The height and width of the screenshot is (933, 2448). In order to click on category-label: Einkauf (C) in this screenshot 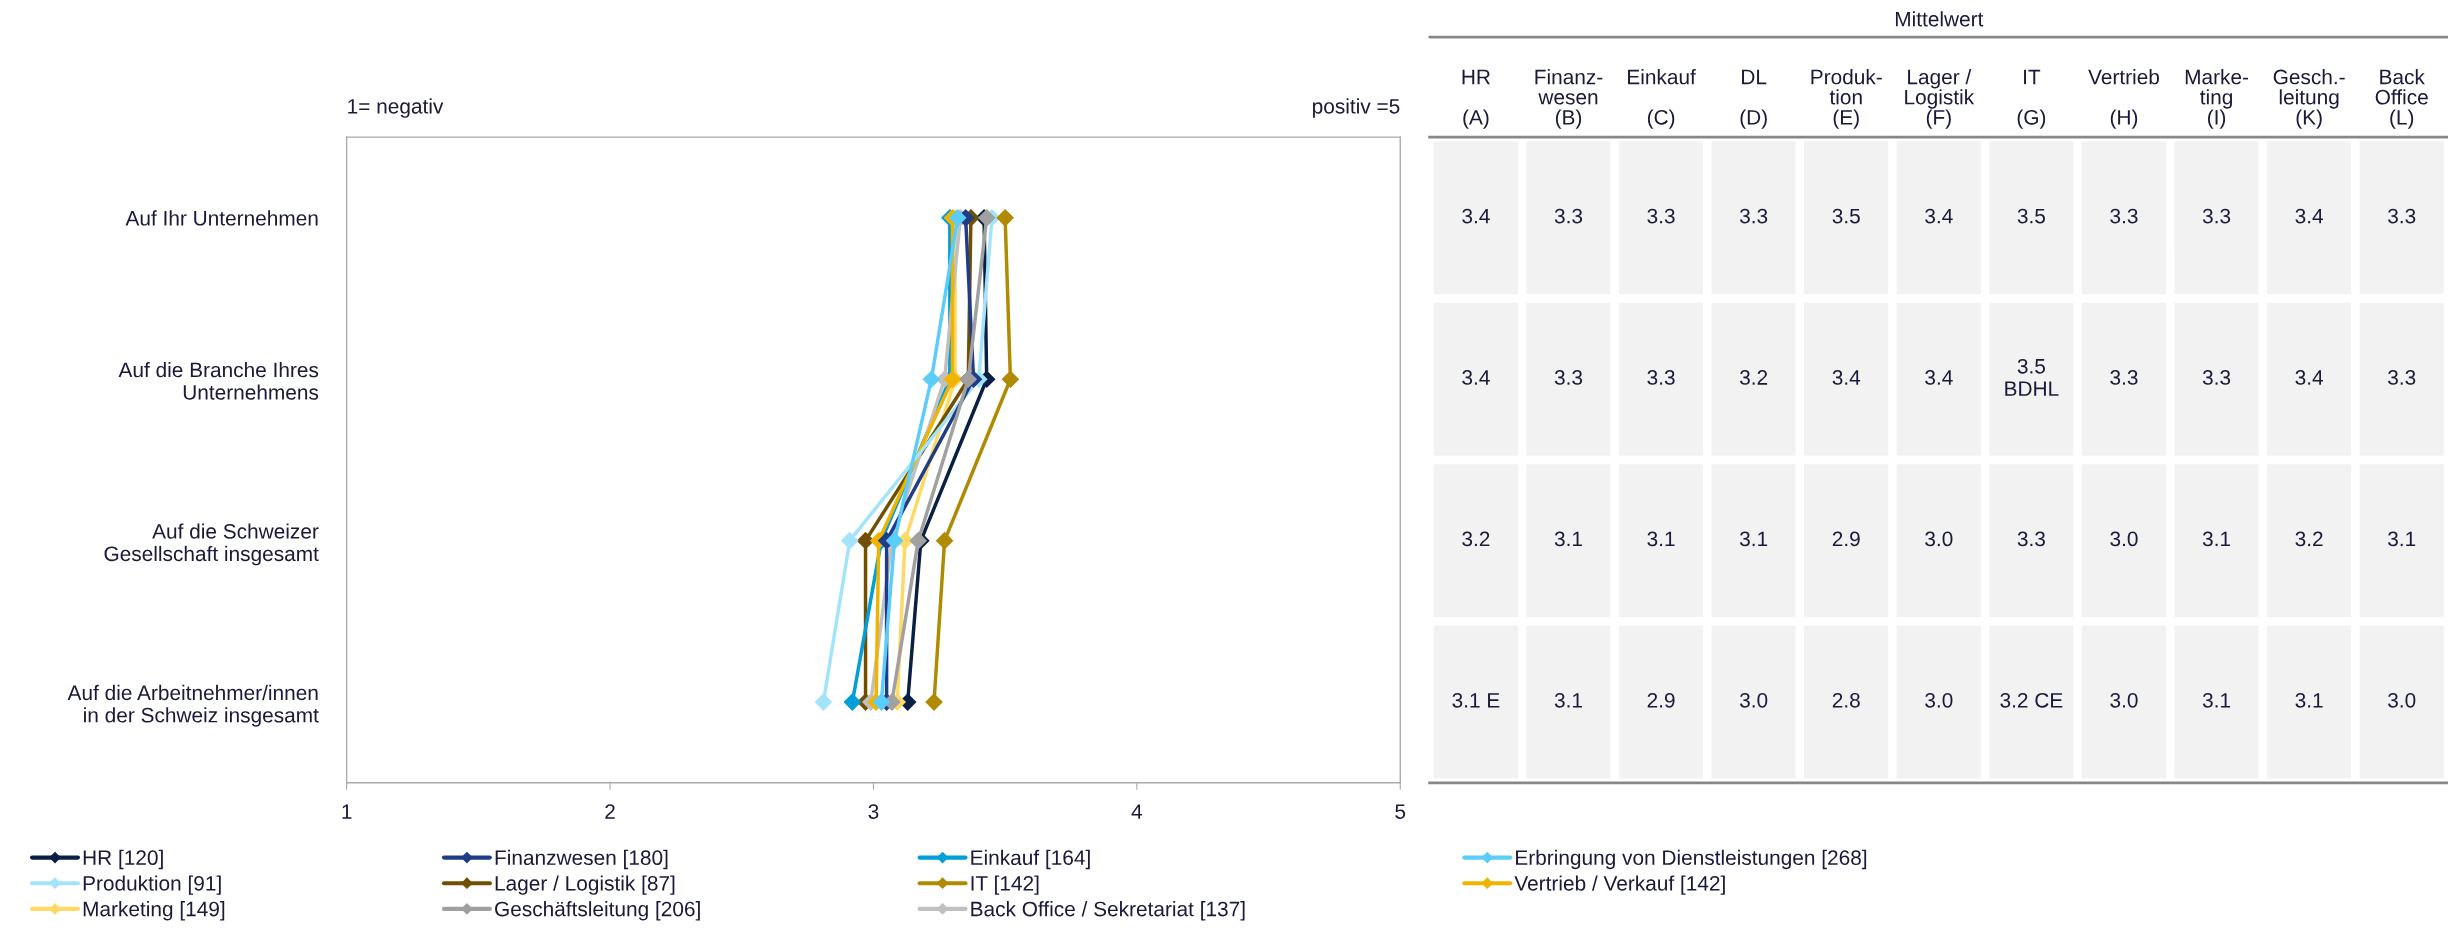, I will do `click(1662, 99)`.